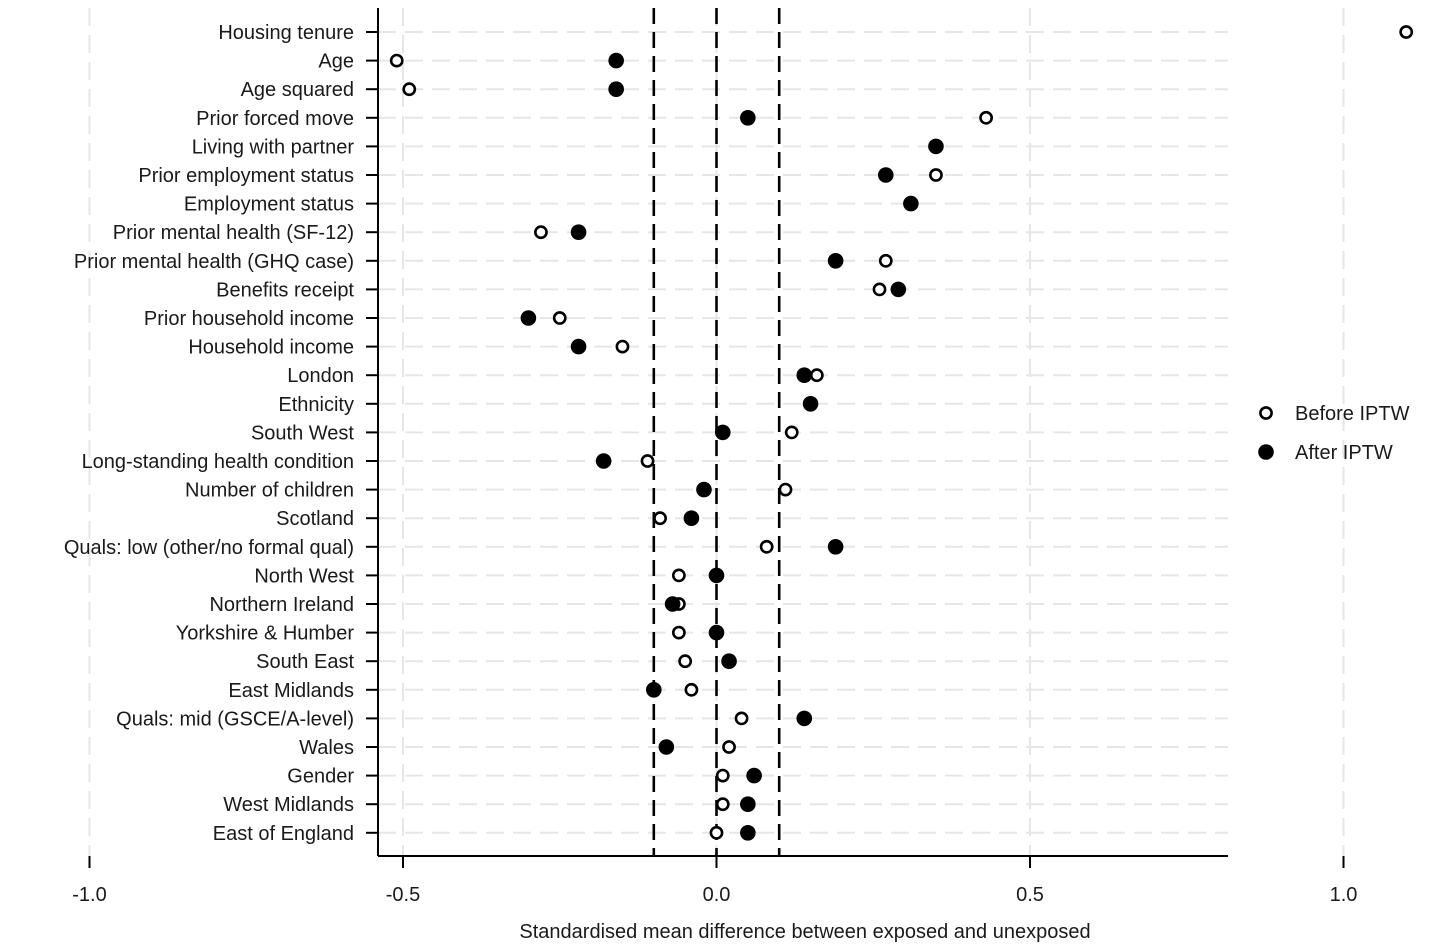 This screenshot has height=946, width=1434. I want to click on y-tick-label: Household income, so click(271, 348).